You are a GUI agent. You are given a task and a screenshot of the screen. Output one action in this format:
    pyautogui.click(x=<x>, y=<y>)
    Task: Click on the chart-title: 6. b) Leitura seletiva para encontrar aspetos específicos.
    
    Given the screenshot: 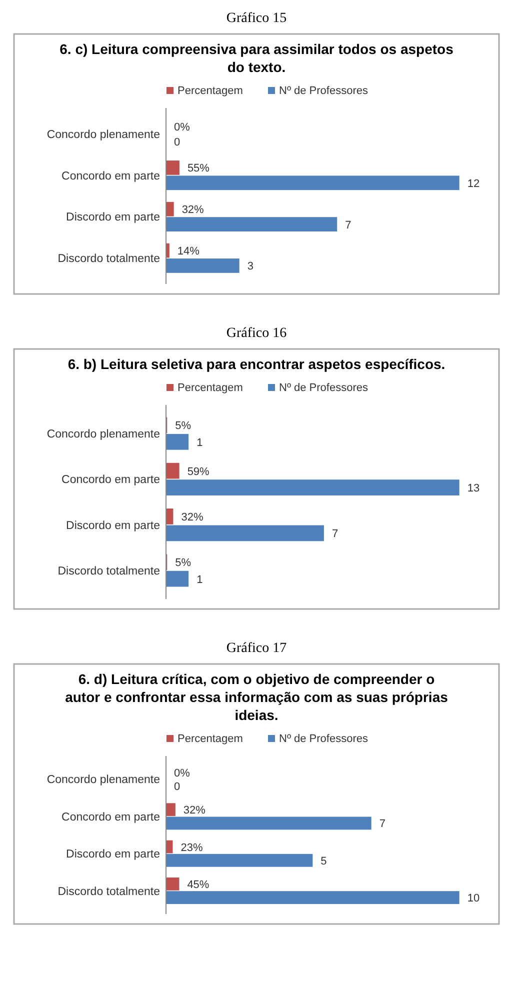 What is the action you would take?
    pyautogui.click(x=257, y=364)
    